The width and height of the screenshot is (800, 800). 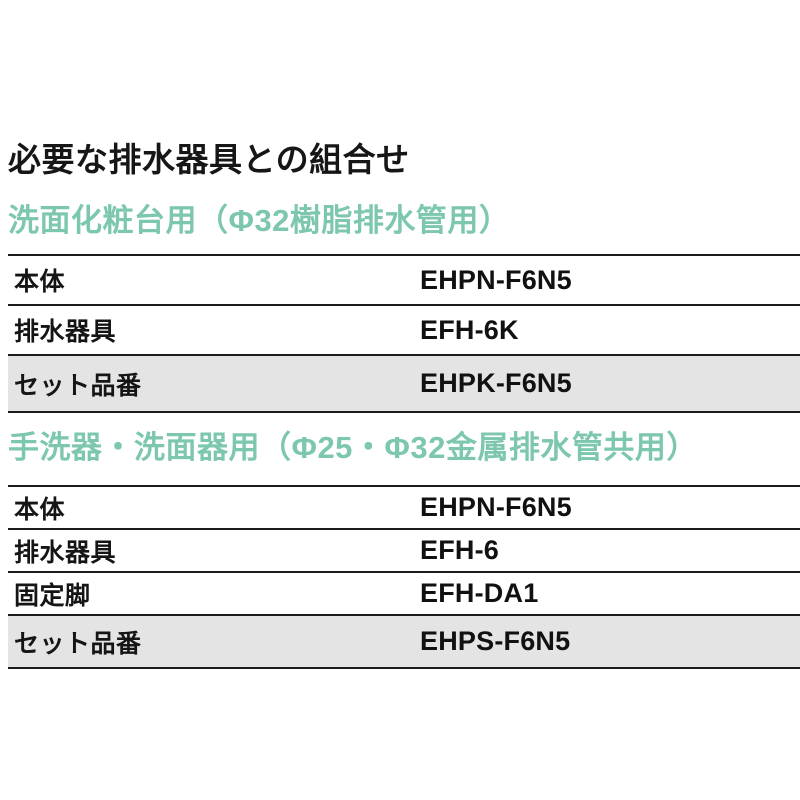 What do you see at coordinates (209, 159) in the screenshot?
I see `page-title: 必要な排水器具との組合せ` at bounding box center [209, 159].